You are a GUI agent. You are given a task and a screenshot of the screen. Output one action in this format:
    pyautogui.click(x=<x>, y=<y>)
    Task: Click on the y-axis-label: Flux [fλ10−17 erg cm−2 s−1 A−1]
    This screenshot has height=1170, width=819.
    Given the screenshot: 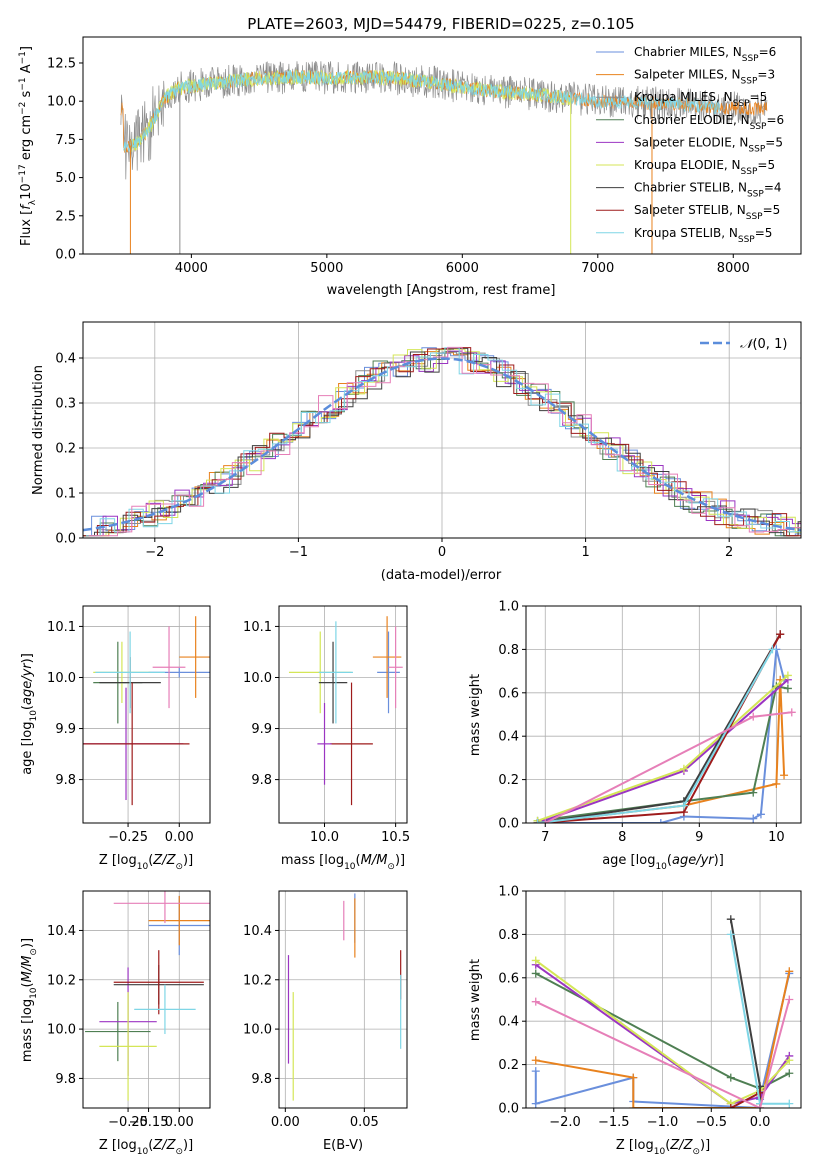 What is the action you would take?
    pyautogui.click(x=28, y=146)
    